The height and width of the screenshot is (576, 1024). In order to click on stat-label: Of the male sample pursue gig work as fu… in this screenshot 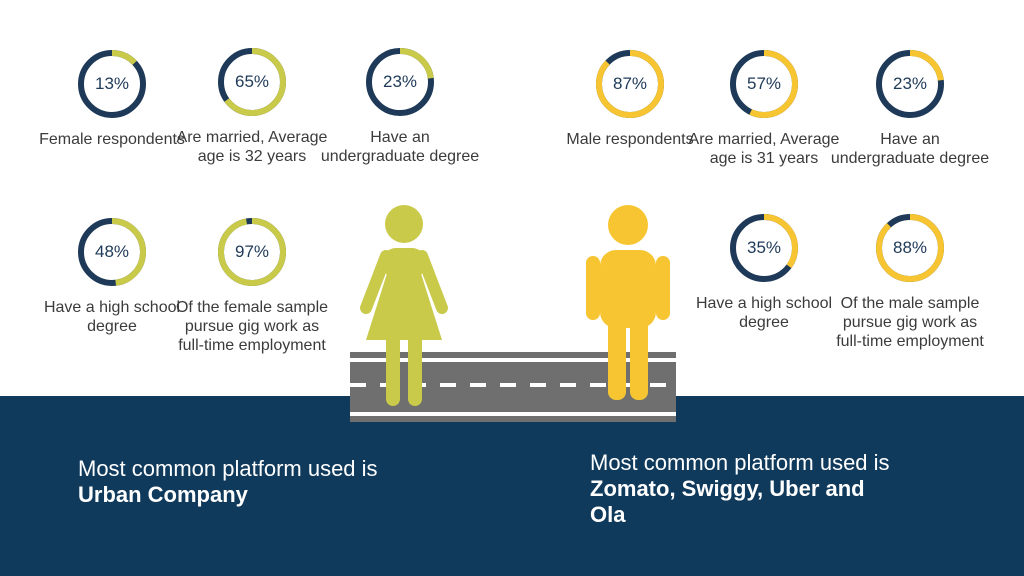, I will do `click(910, 322)`.